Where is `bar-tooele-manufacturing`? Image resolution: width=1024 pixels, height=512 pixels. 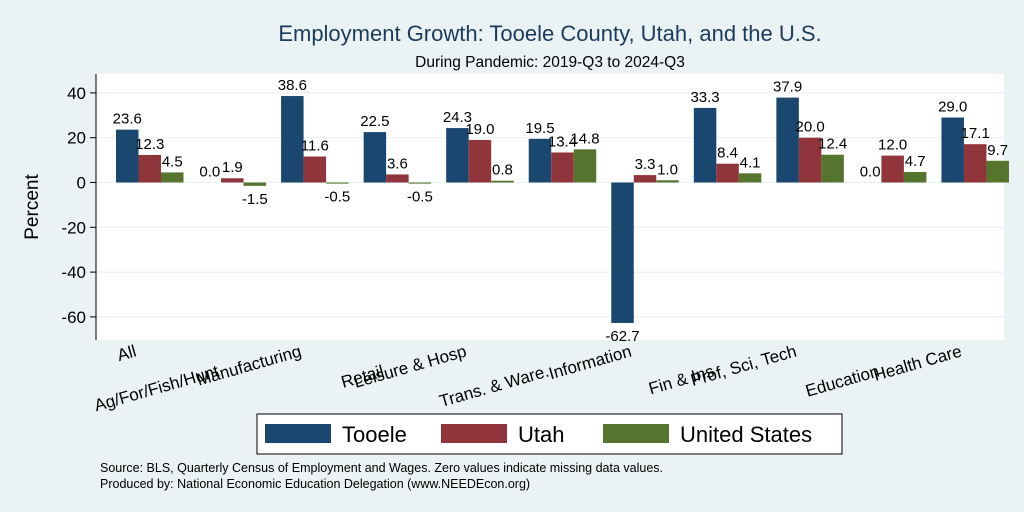 bar-tooele-manufacturing is located at coordinates (292, 139).